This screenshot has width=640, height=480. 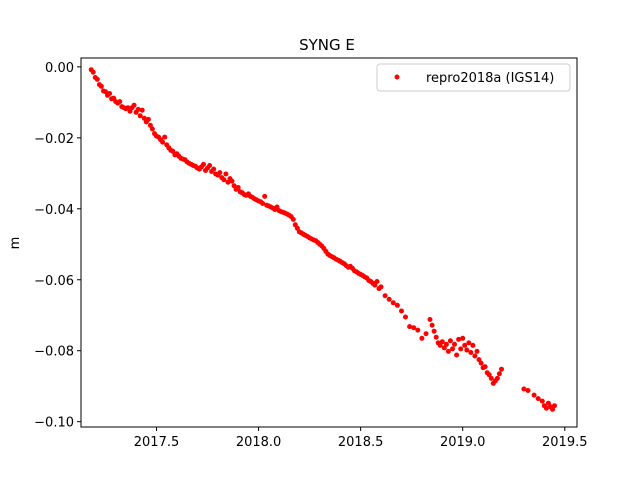 I want to click on legend-box, so click(x=473, y=77).